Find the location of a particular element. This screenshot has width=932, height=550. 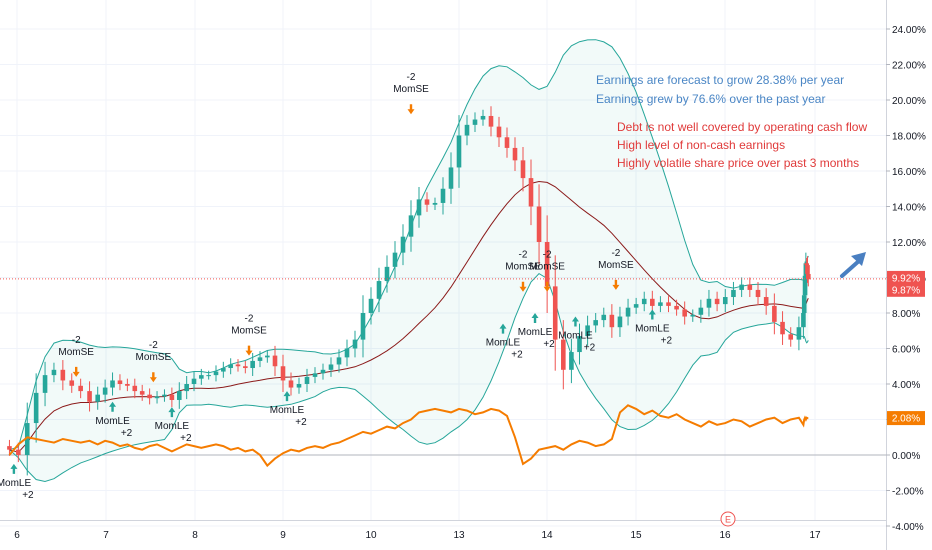

trend-arrow-icon is located at coordinates (858, 259).